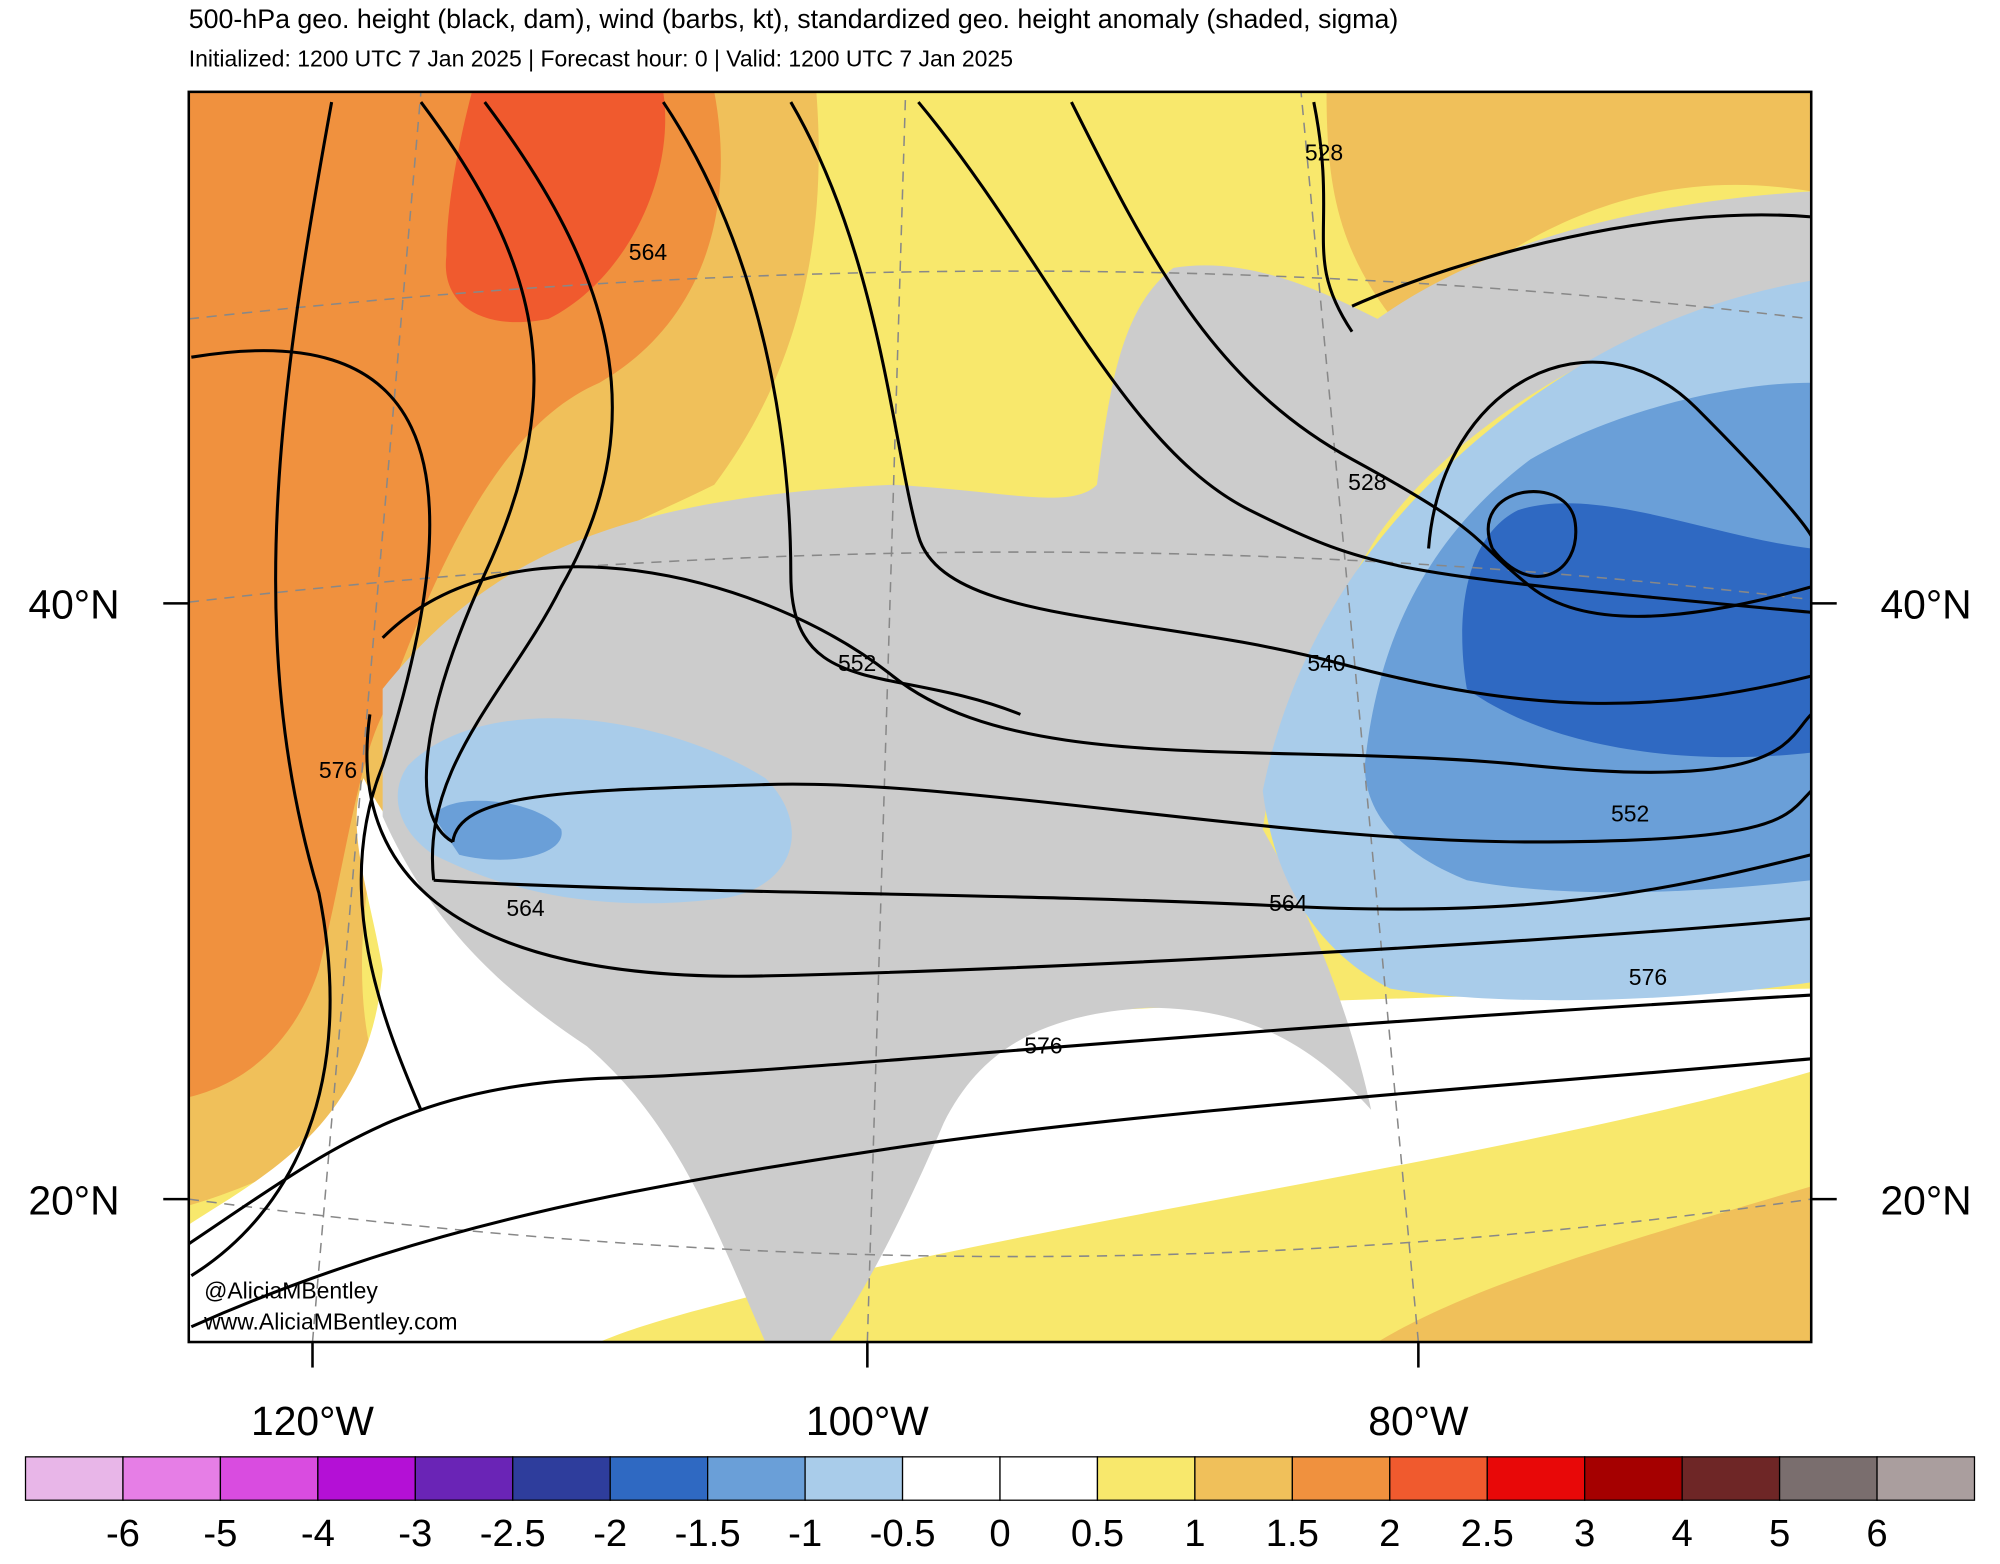 The width and height of the screenshot is (2000, 1564). What do you see at coordinates (805, 1533) in the screenshot?
I see `colorbar-label: -1` at bounding box center [805, 1533].